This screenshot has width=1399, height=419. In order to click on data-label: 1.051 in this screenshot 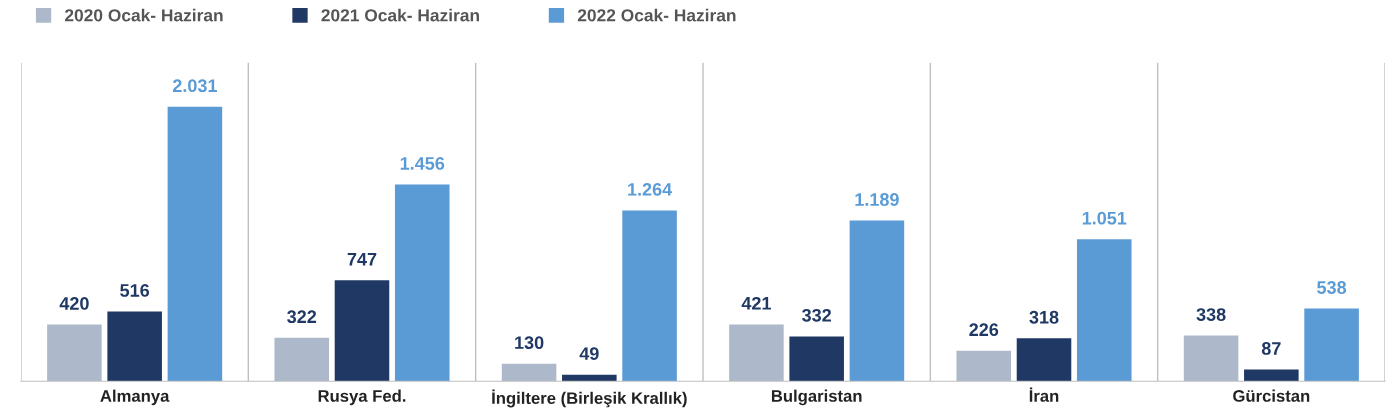, I will do `click(1104, 218)`.